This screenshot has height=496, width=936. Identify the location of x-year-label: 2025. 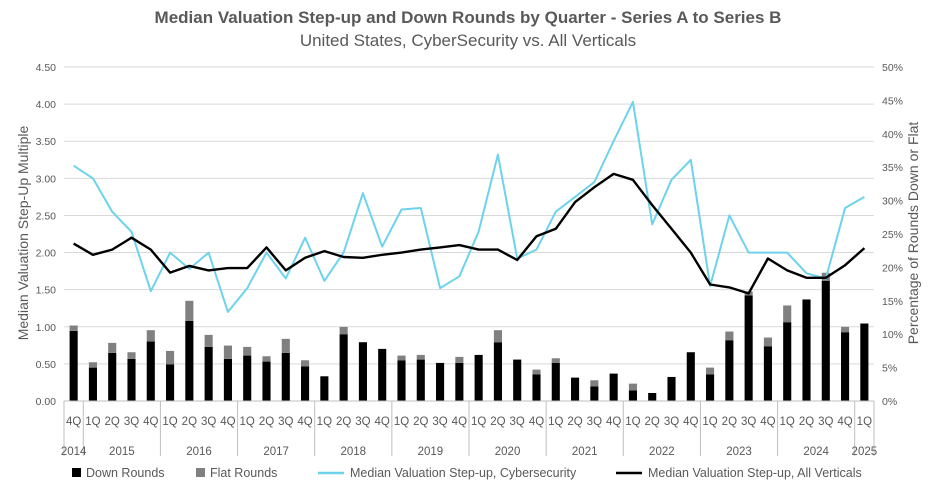
(865, 452).